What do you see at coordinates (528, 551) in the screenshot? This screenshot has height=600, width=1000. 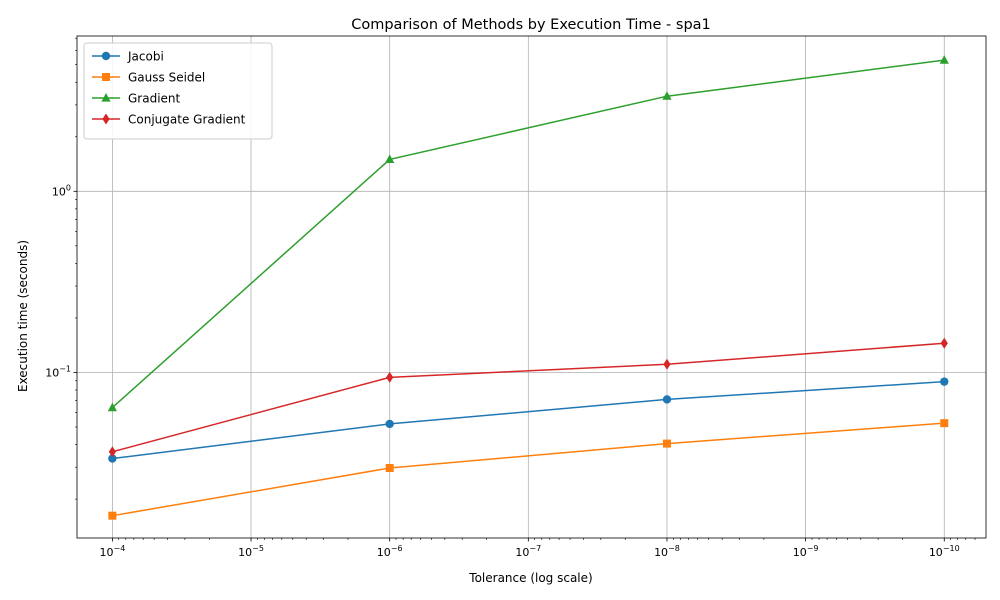 I see `x-tick-label: 10⁻⁷` at bounding box center [528, 551].